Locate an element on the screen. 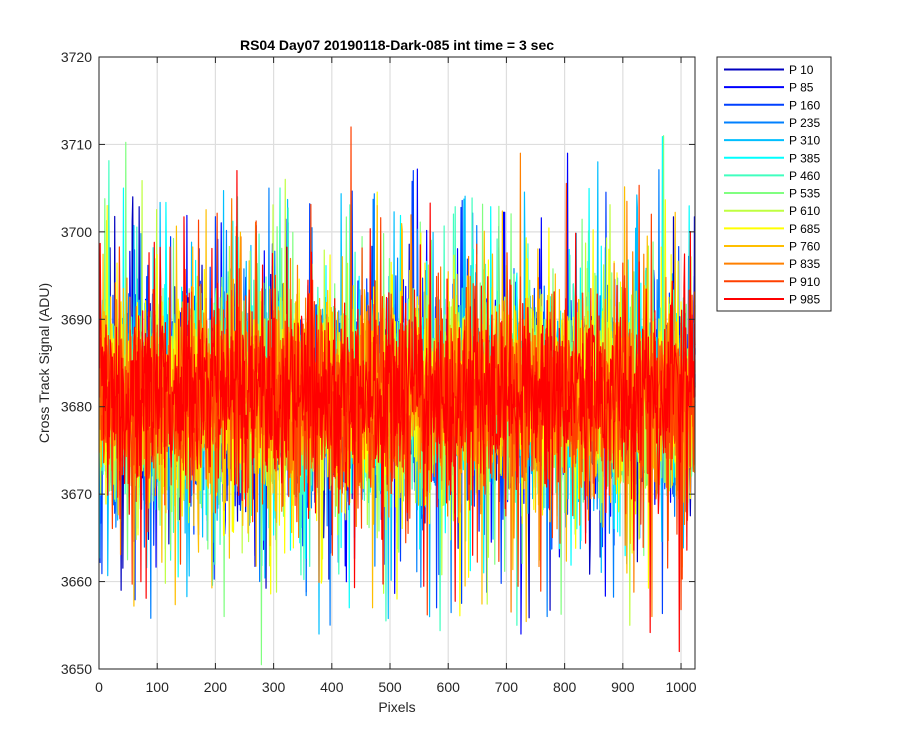 This screenshot has height=750, width=900. legend-entry: P 610 is located at coordinates (804, 211).